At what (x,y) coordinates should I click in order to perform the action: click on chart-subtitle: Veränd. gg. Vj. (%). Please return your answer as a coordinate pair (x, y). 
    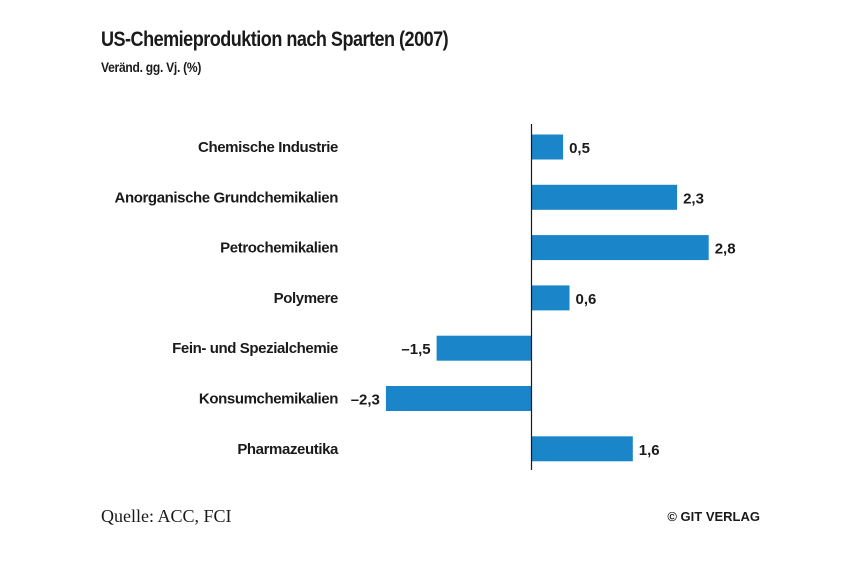
    Looking at the image, I should click on (151, 67).